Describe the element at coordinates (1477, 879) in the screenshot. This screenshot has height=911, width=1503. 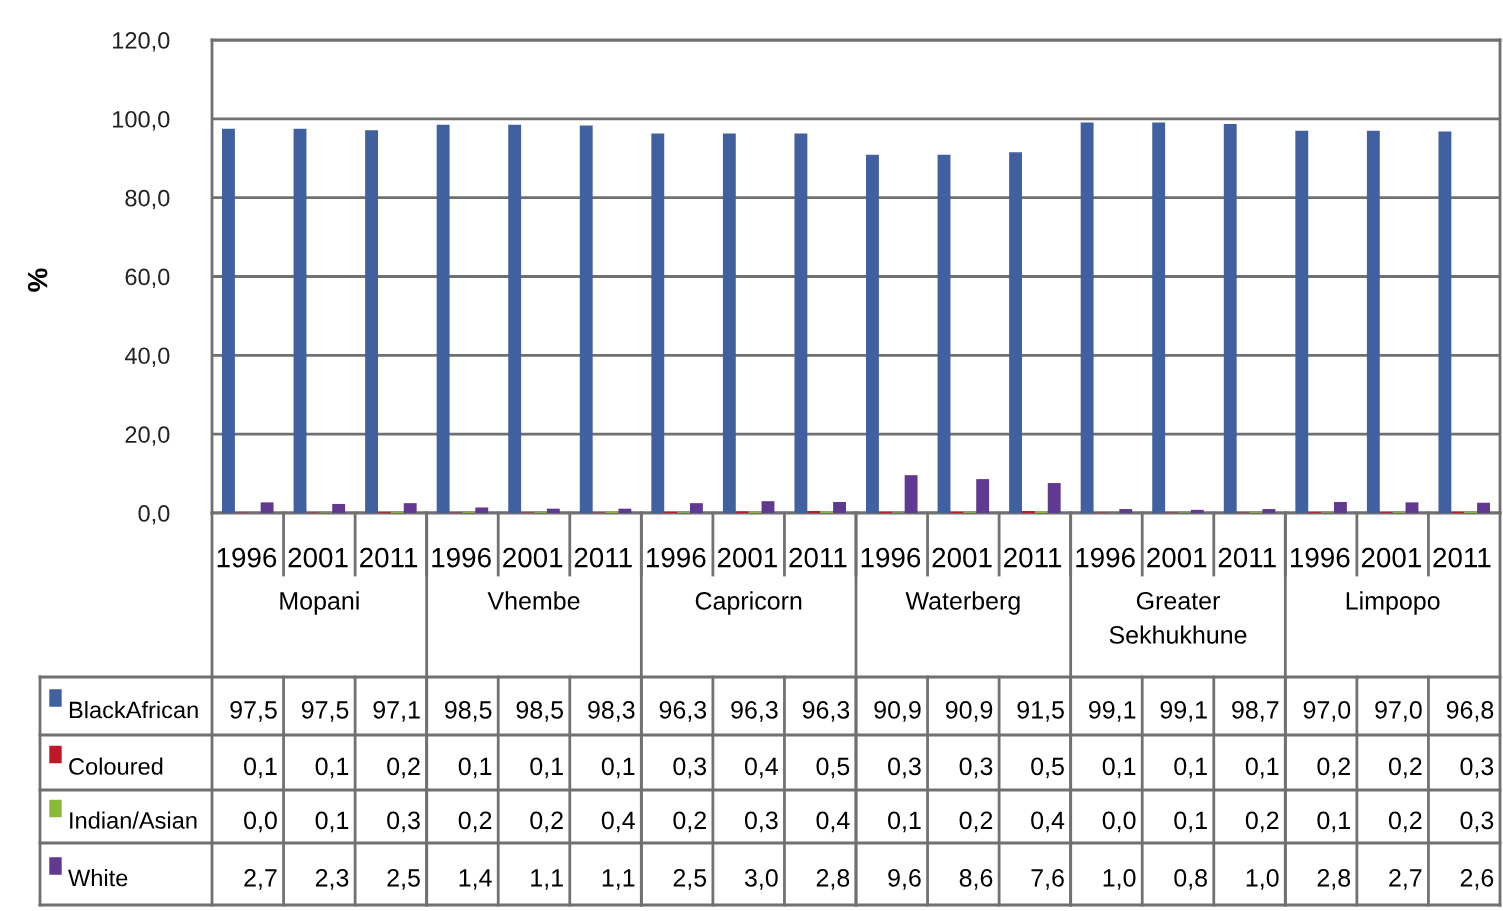
I see `data-label: 2,6` at that location.